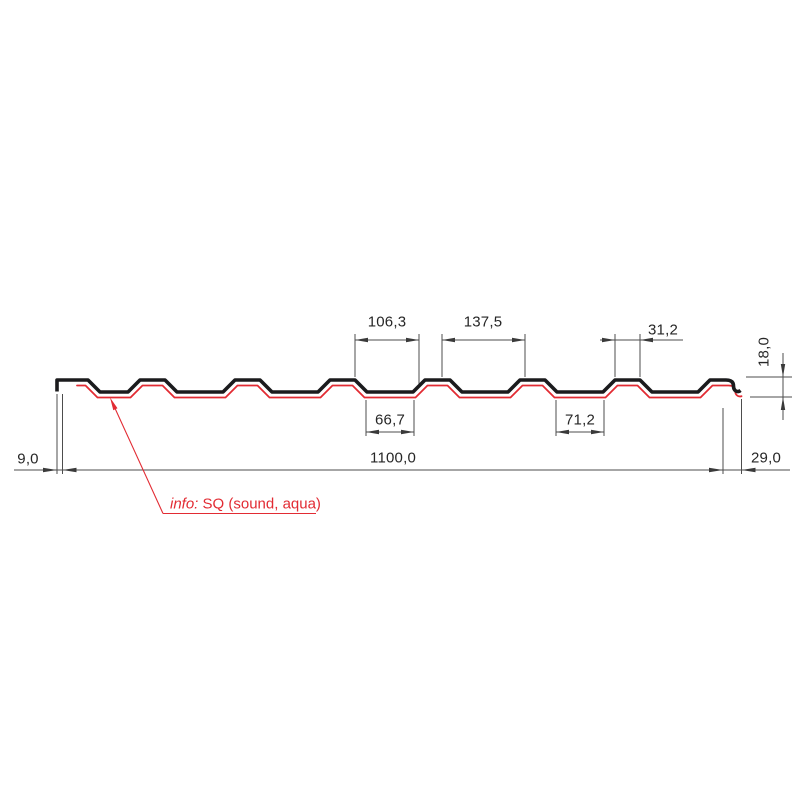  Describe the element at coordinates (663, 330) in the screenshot. I see `dim-label-crest-width: 31,2` at that location.